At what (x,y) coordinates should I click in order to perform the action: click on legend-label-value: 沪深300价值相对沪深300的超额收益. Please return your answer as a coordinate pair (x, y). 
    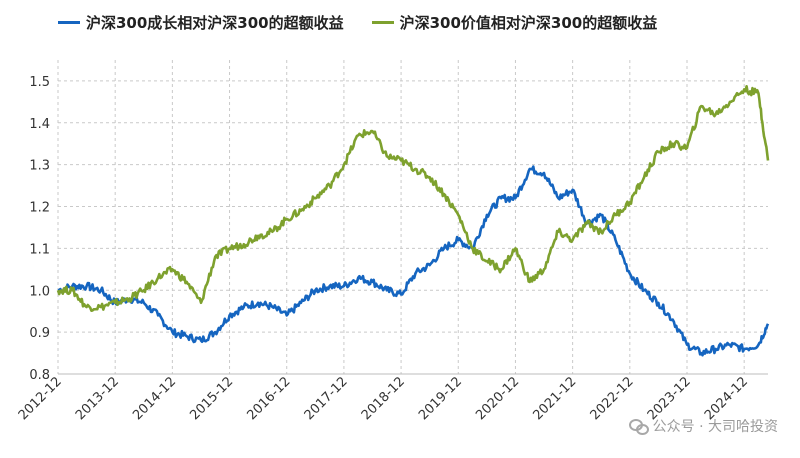
    Looking at the image, I should click on (528, 23).